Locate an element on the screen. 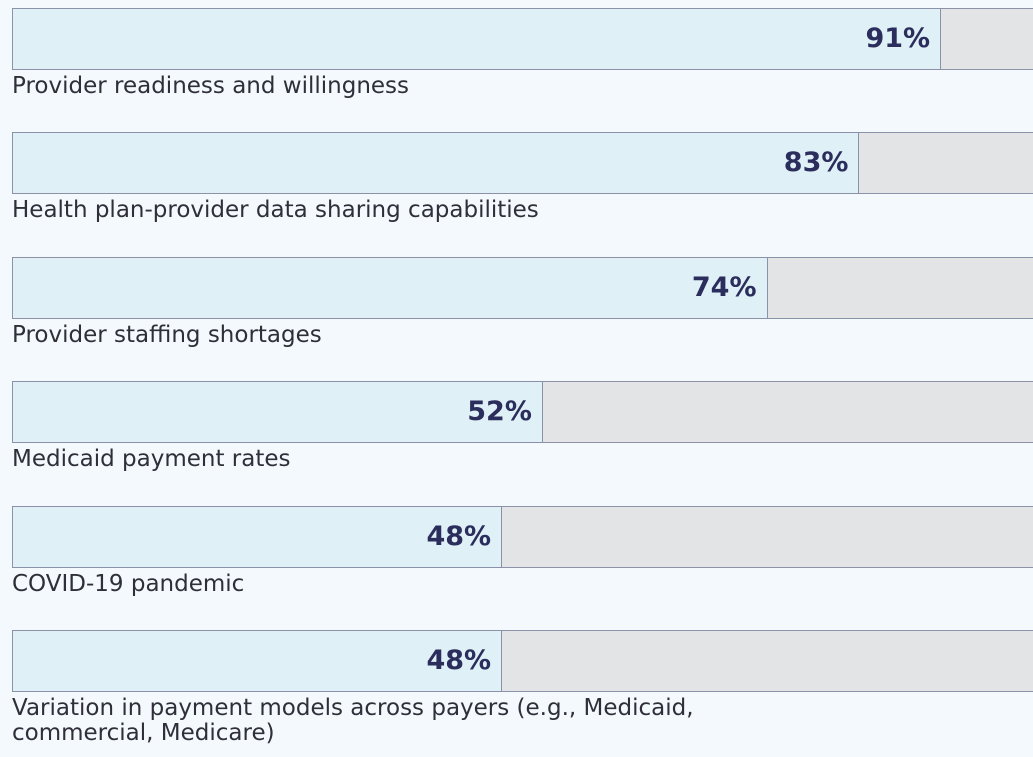 This screenshot has width=1033, height=757. category-label: Medicaid payment rates is located at coordinates (151, 459).